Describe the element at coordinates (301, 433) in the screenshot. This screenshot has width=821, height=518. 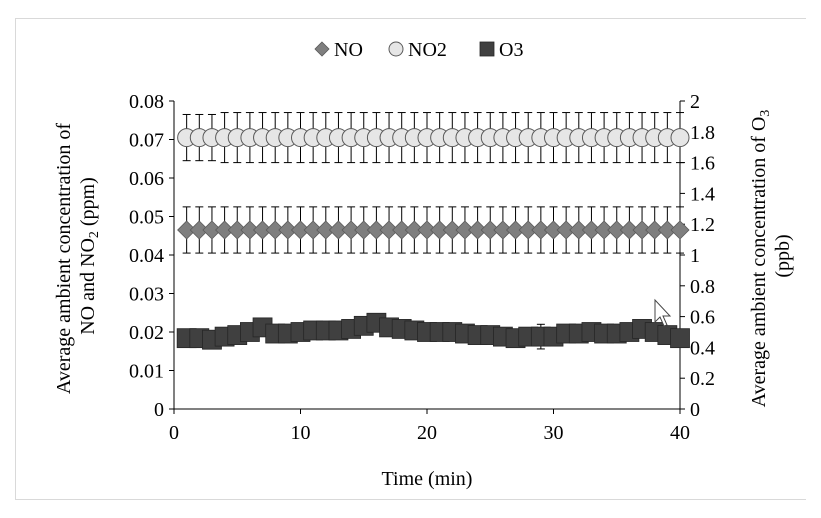
I see `x-tick-label: 10` at that location.